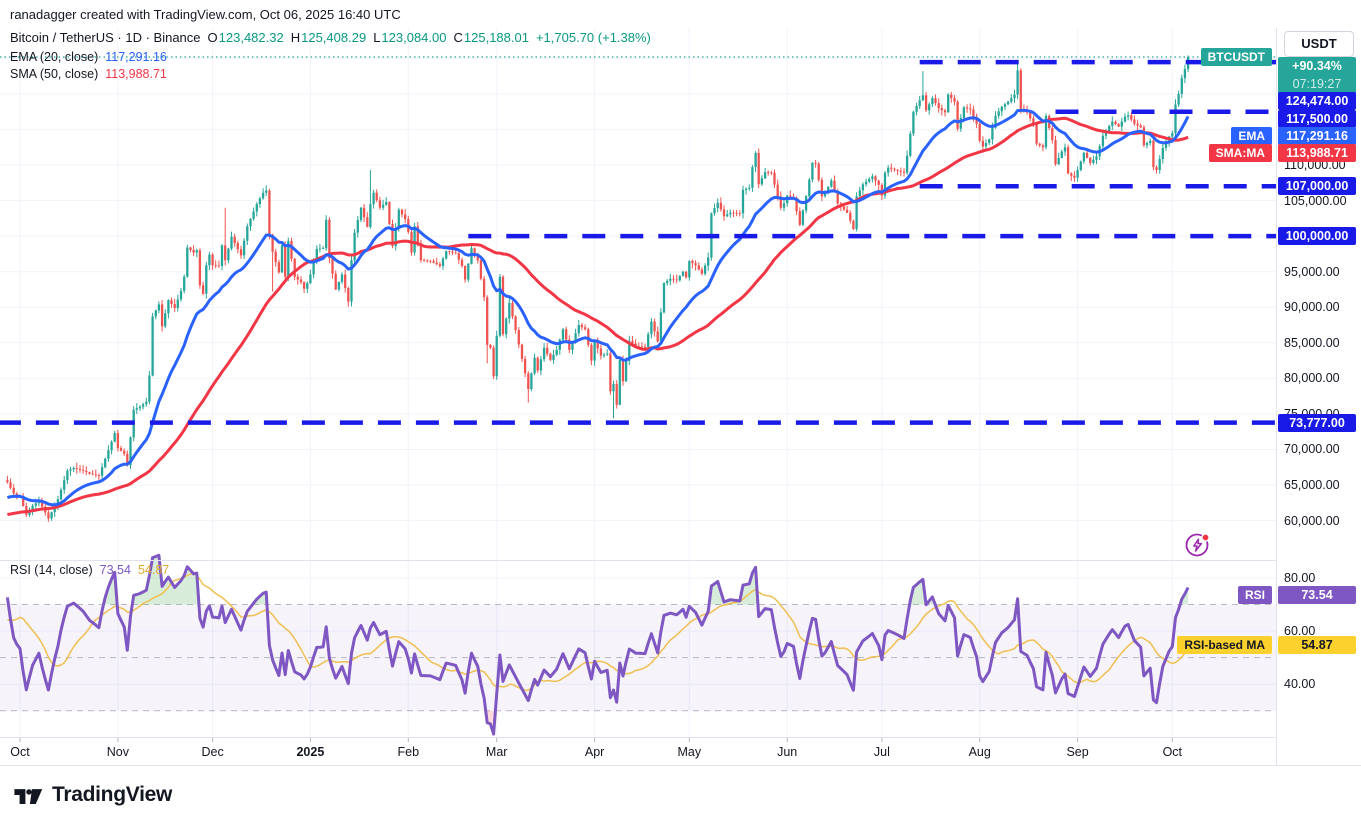 This screenshot has height=826, width=1361. Describe the element at coordinates (1312, 307) in the screenshot. I see `price-axis-label: 90,000.00` at that location.